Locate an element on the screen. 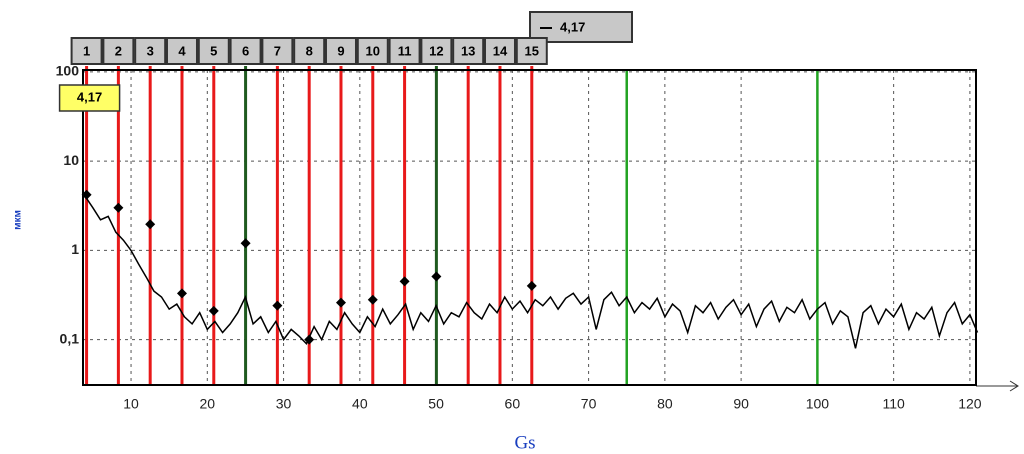  x-tick-label: 70 is located at coordinates (589, 404).